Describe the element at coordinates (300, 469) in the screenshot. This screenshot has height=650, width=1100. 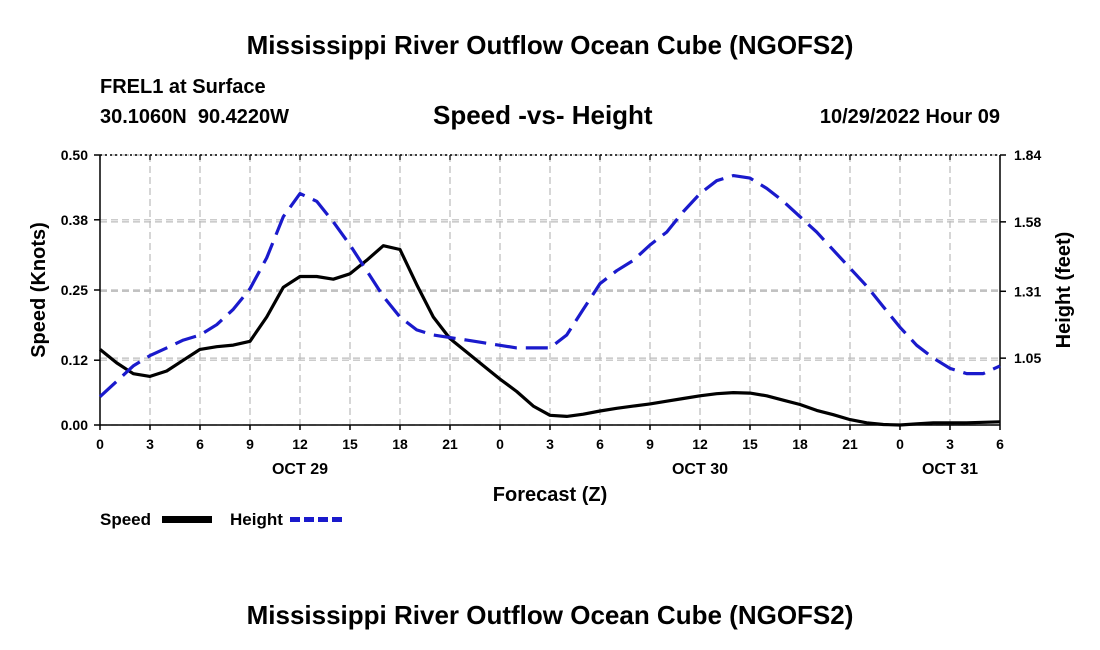
I see `x-day-label: OCT 29` at that location.